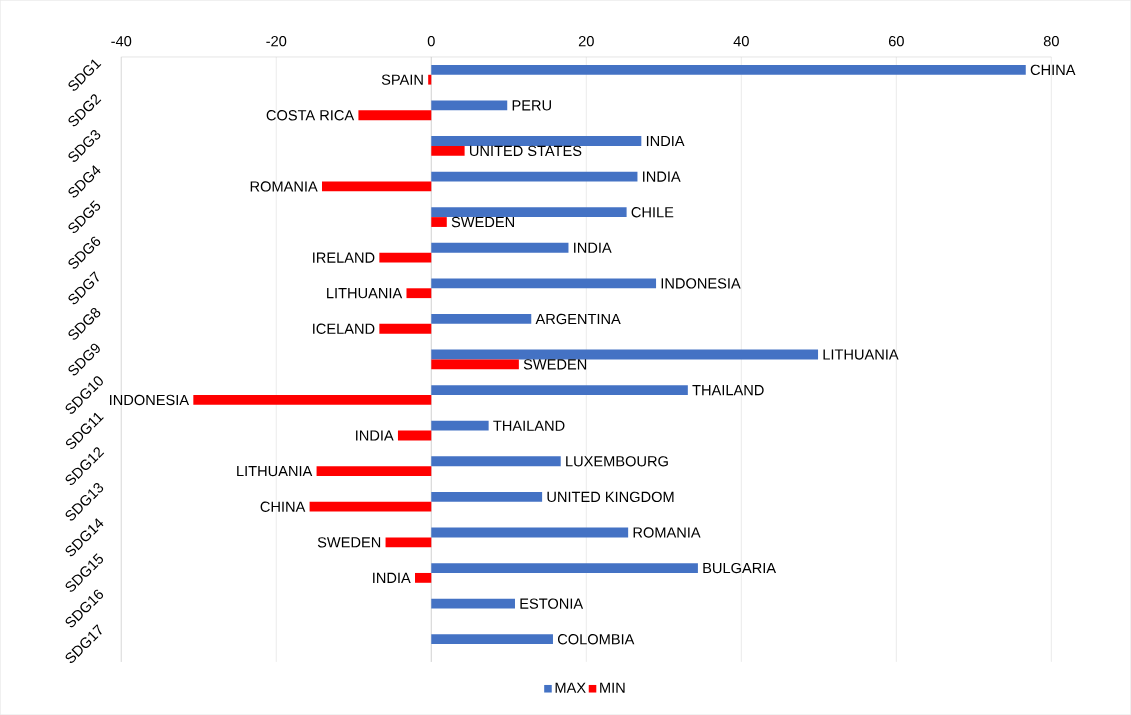 This screenshot has height=715, width=1131. What do you see at coordinates (610, 497) in the screenshot?
I see `data-label: UNITED KINGDOM` at bounding box center [610, 497].